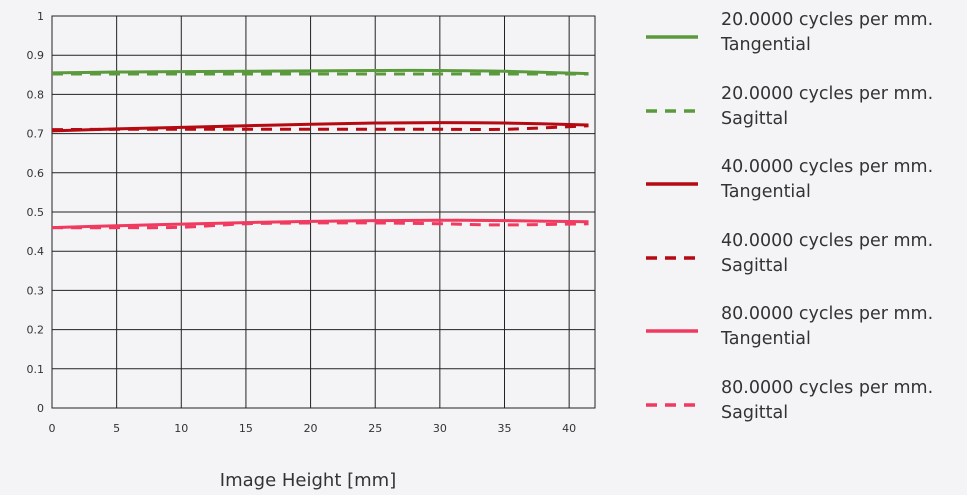  Describe the element at coordinates (36, 369) in the screenshot. I see `y-tick-label: 0.1` at that location.